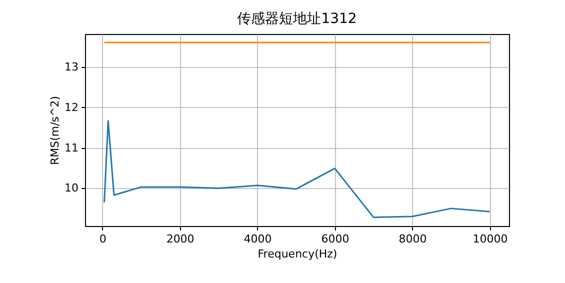 The height and width of the screenshot is (283, 565). I want to click on x-tick-label: 4000, so click(258, 239).